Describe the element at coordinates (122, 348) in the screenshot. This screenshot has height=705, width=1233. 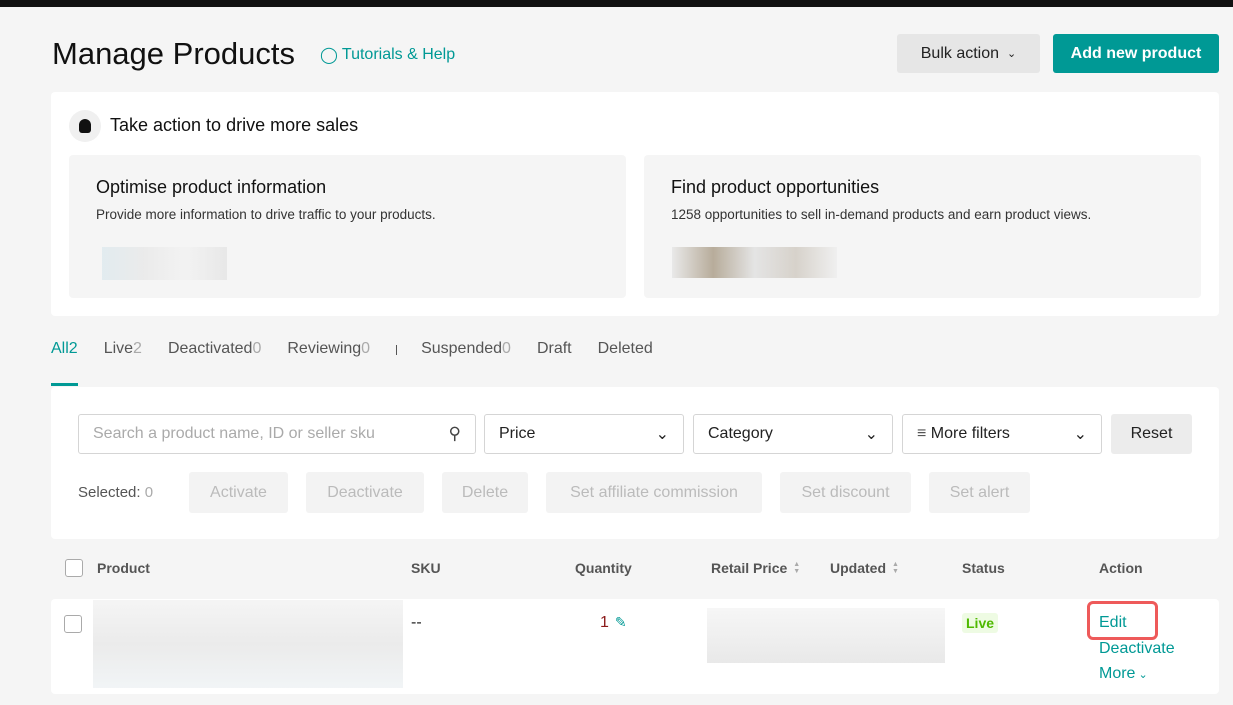
I see `tab-live: Live2` at that location.